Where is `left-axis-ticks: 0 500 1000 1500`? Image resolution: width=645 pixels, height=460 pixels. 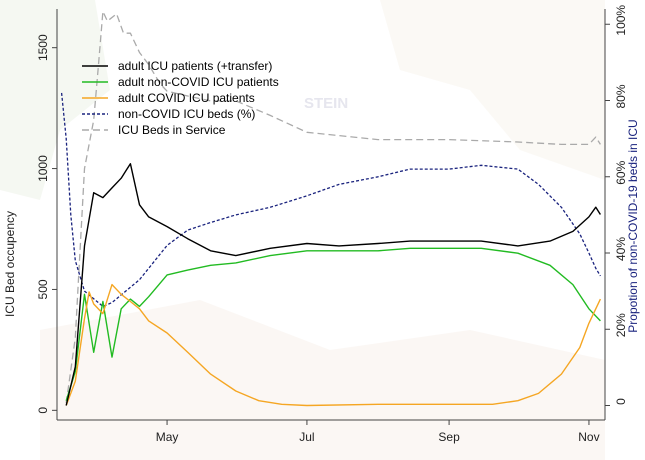 left-axis-ticks: 0 500 1000 1500 is located at coordinates (46, 224).